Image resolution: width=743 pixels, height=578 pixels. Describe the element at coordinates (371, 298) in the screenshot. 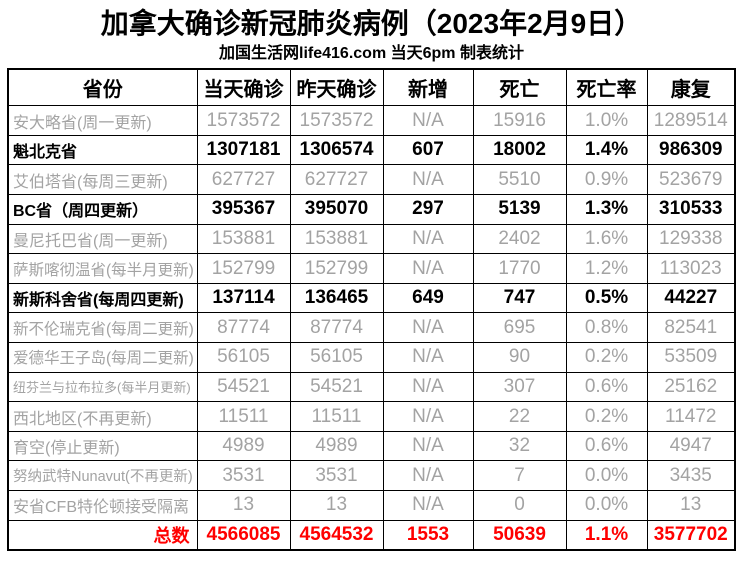

I see `table-row: 新斯科舍省(每周四更新) 137114 136465 649 747 0.5% 44227` at that location.